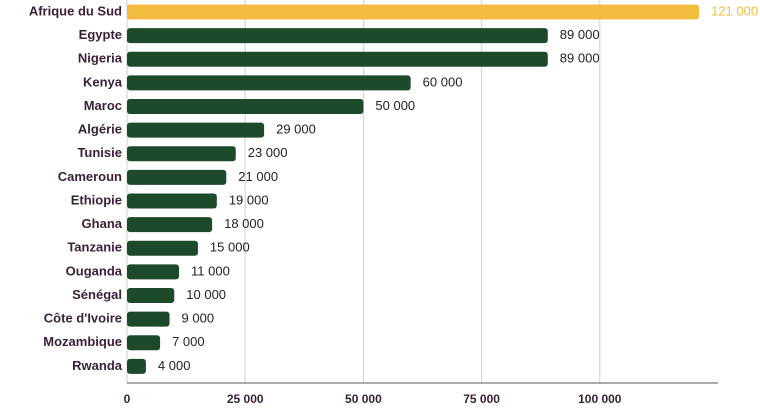 This screenshot has width=760, height=418. Describe the element at coordinates (258, 176) in the screenshot. I see `value-label: 21 000` at that location.